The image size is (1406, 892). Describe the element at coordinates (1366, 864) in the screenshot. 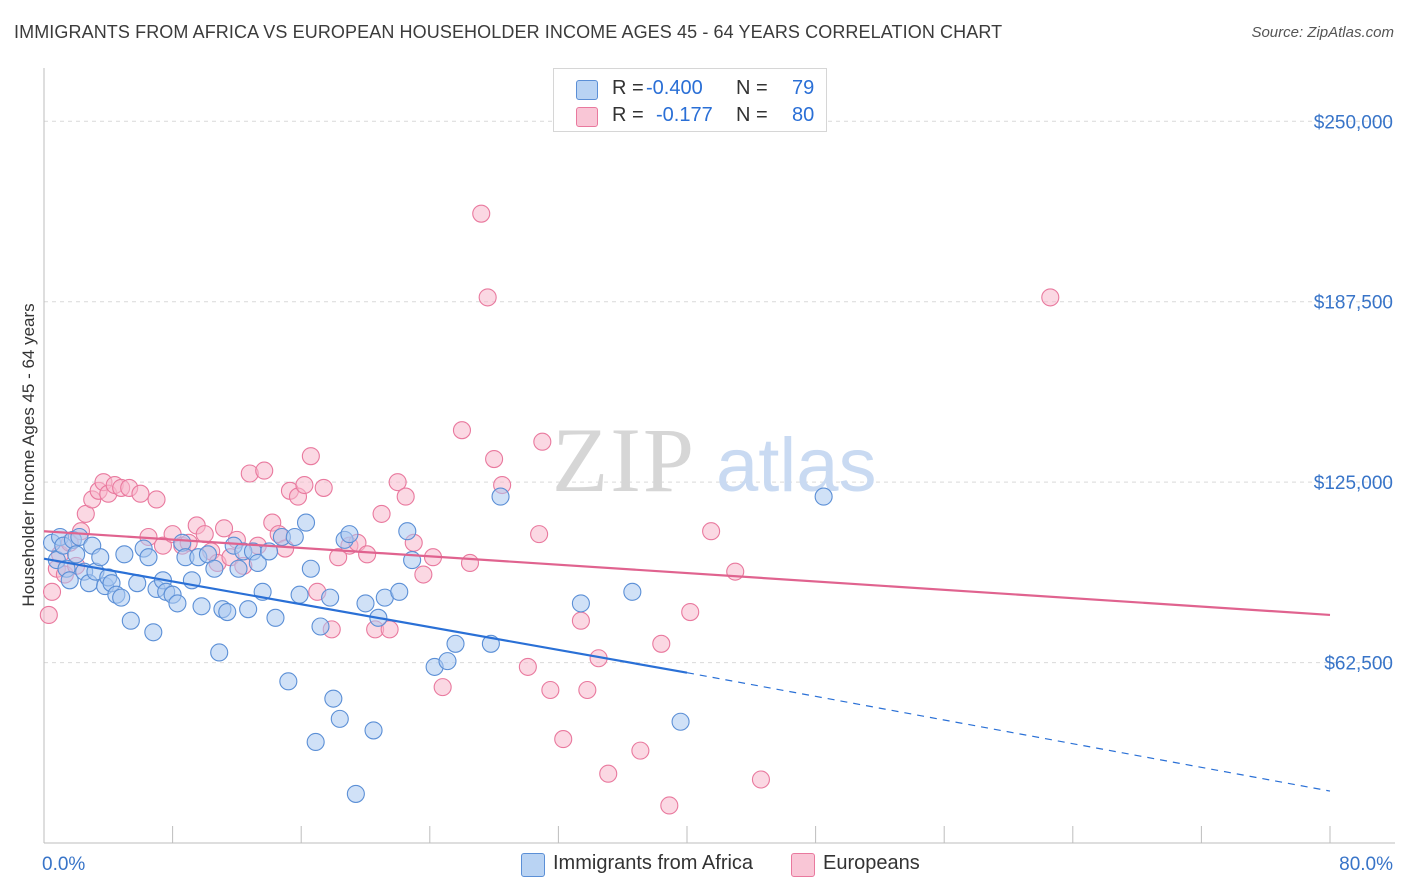

I see `x-tick-label: 80.0%` at that location.